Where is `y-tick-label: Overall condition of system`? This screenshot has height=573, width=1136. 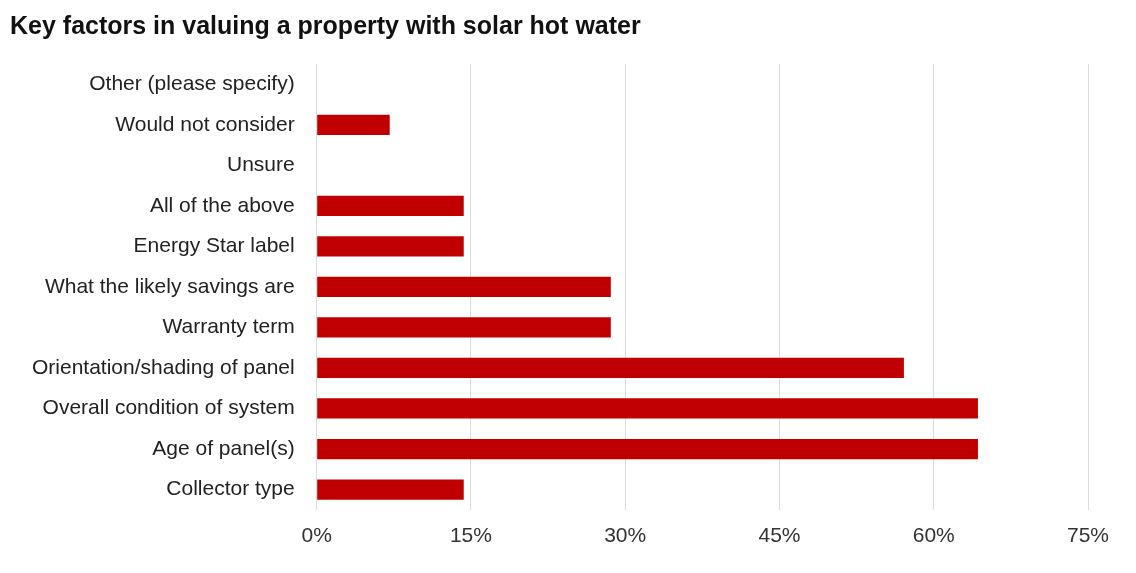
y-tick-label: Overall condition of system is located at coordinates (168, 407).